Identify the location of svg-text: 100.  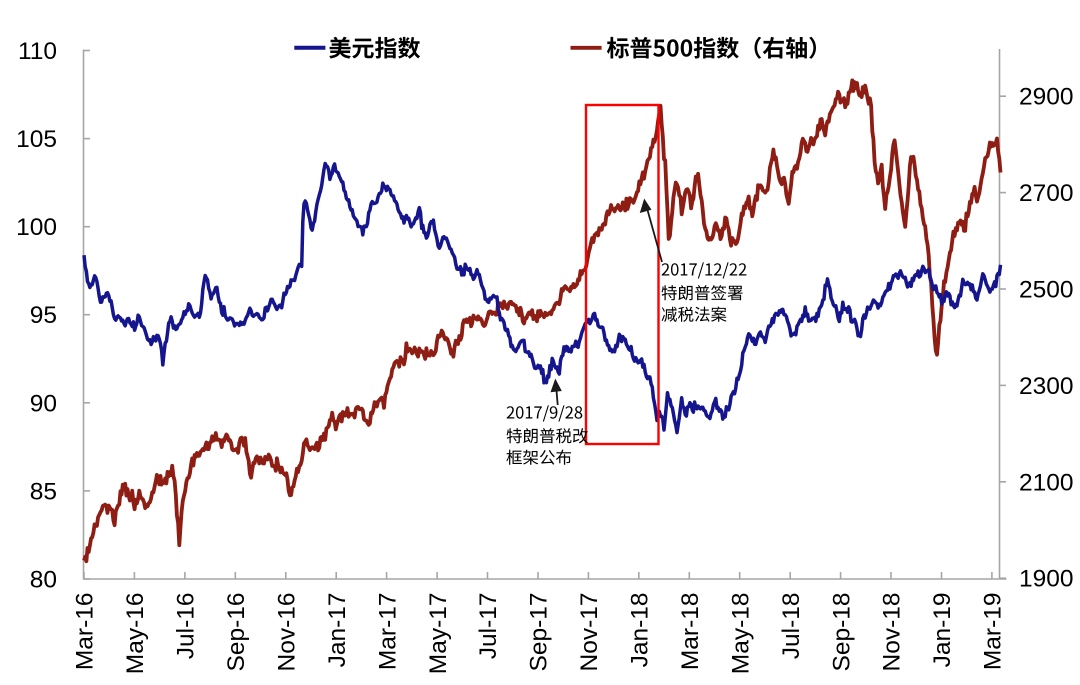
(36, 227).